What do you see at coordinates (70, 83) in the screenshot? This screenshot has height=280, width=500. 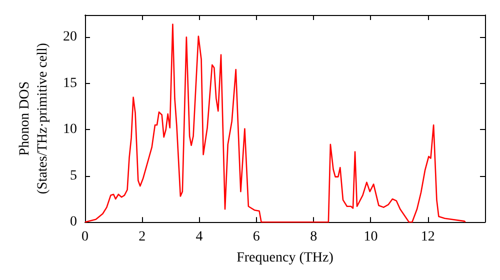 I see `y-tick-label: 15` at bounding box center [70, 83].